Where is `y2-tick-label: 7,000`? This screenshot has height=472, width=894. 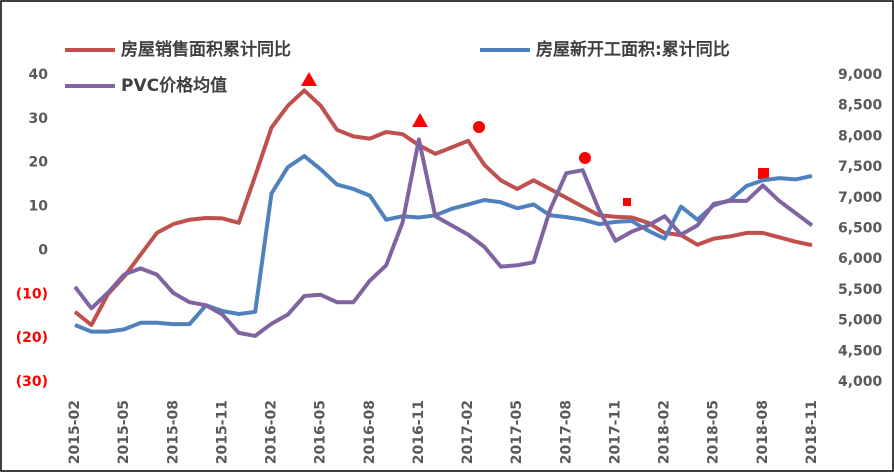
y2-tick-label: 7,000 is located at coordinates (860, 198).